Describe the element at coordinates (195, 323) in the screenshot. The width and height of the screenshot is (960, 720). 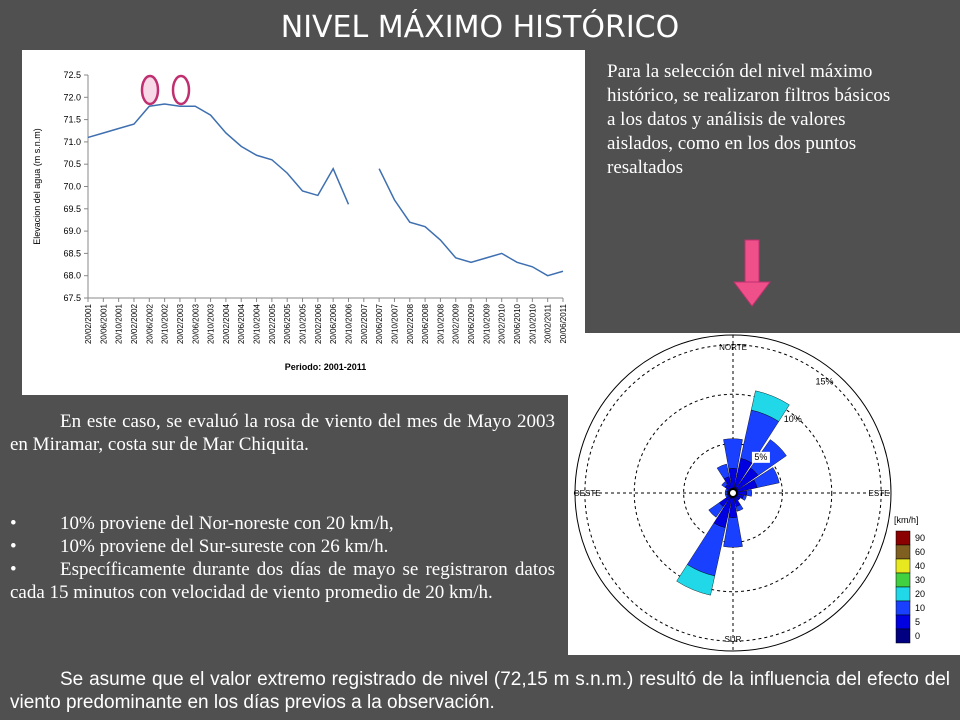
I see `x-tick-label: 20/06/2003` at that location.